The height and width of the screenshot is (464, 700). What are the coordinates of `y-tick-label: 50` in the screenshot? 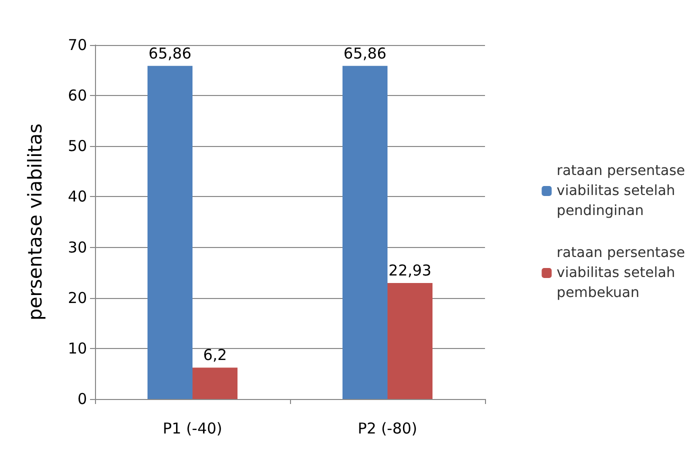 It's located at (77, 146).